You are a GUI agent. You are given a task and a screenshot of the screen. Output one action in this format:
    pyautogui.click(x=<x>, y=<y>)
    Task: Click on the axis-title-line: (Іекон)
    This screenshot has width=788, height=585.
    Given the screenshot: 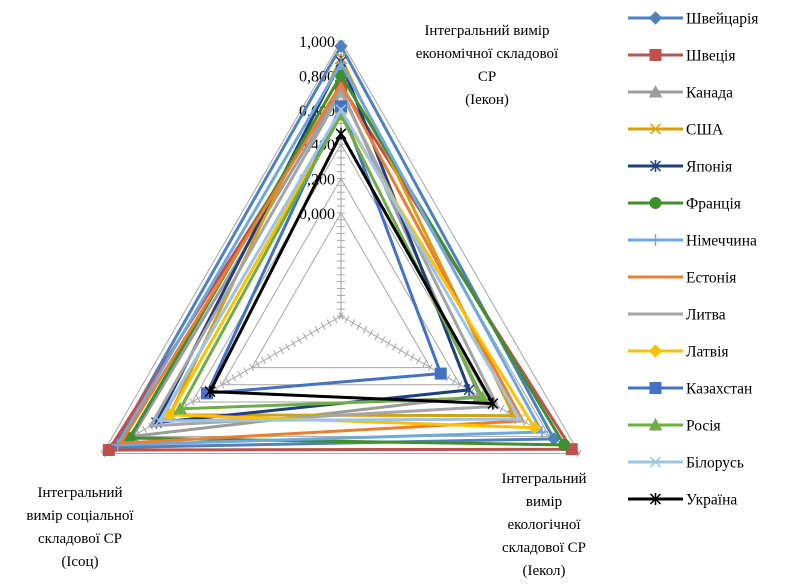 What is the action you would take?
    pyautogui.click(x=487, y=100)
    